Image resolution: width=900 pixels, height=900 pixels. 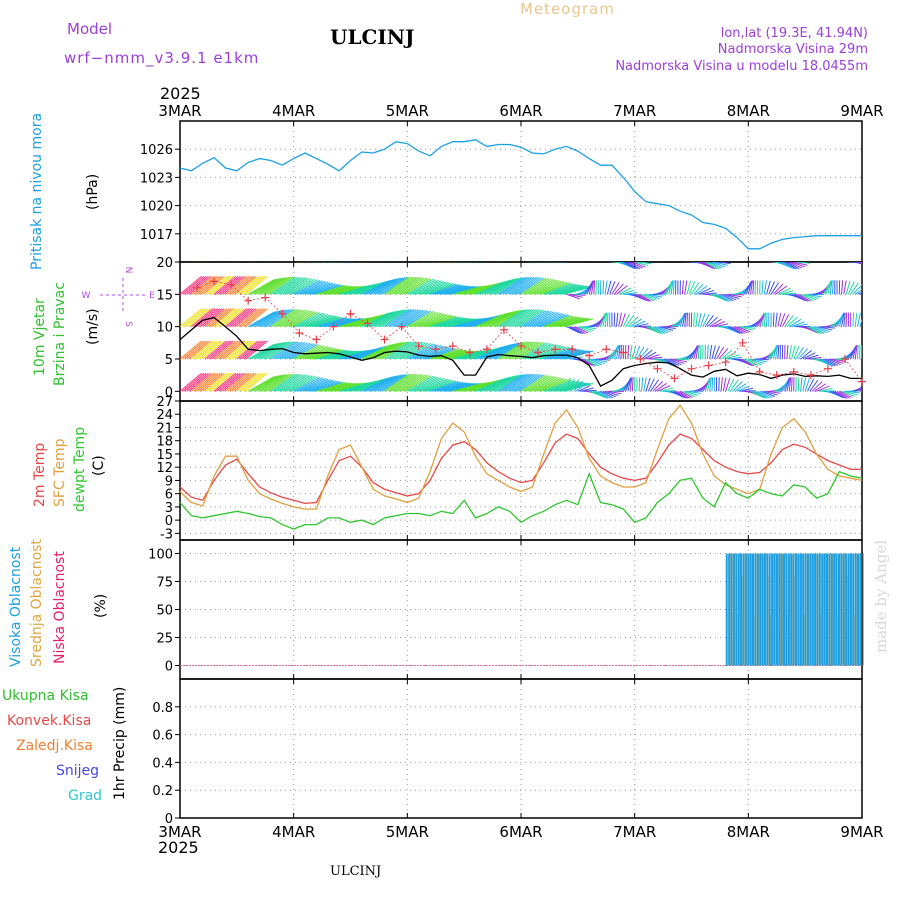 I want to click on precip-legend-item: Ukupna Kisa, so click(x=45, y=696).